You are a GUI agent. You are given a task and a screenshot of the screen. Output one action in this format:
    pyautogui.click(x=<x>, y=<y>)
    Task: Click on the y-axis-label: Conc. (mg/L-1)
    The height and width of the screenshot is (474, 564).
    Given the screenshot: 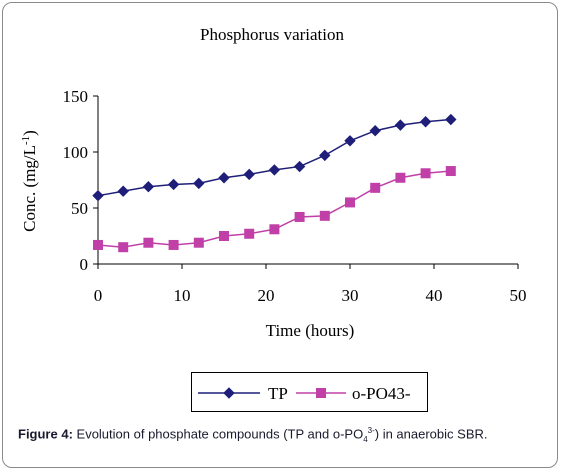 What is the action you would take?
    pyautogui.click(x=29, y=181)
    